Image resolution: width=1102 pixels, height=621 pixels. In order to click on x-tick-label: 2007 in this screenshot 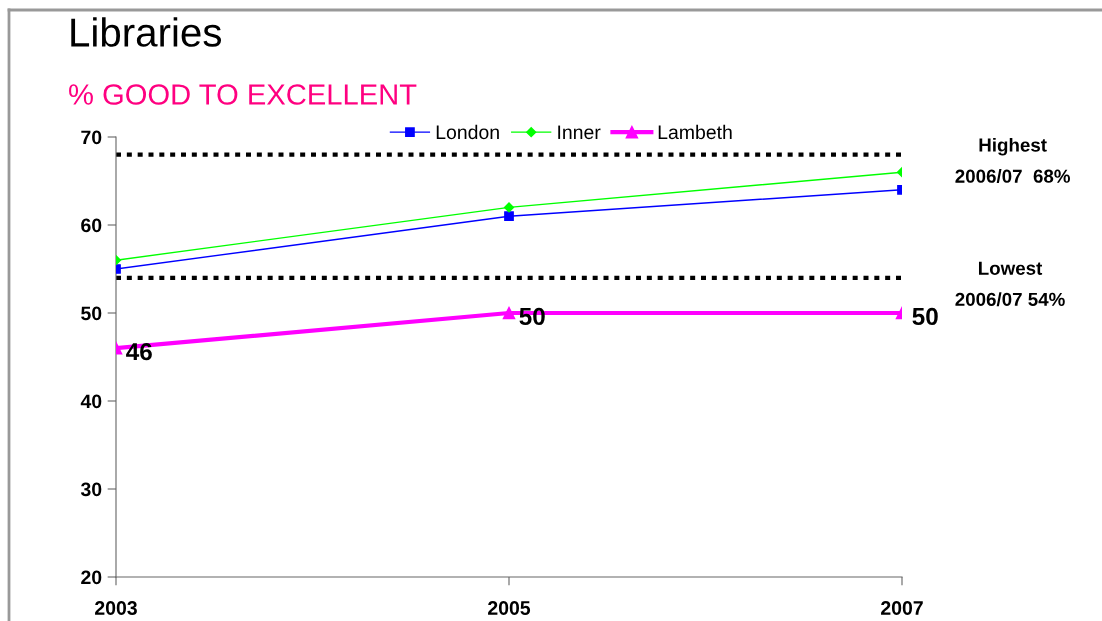, I will do `click(902, 608)`.